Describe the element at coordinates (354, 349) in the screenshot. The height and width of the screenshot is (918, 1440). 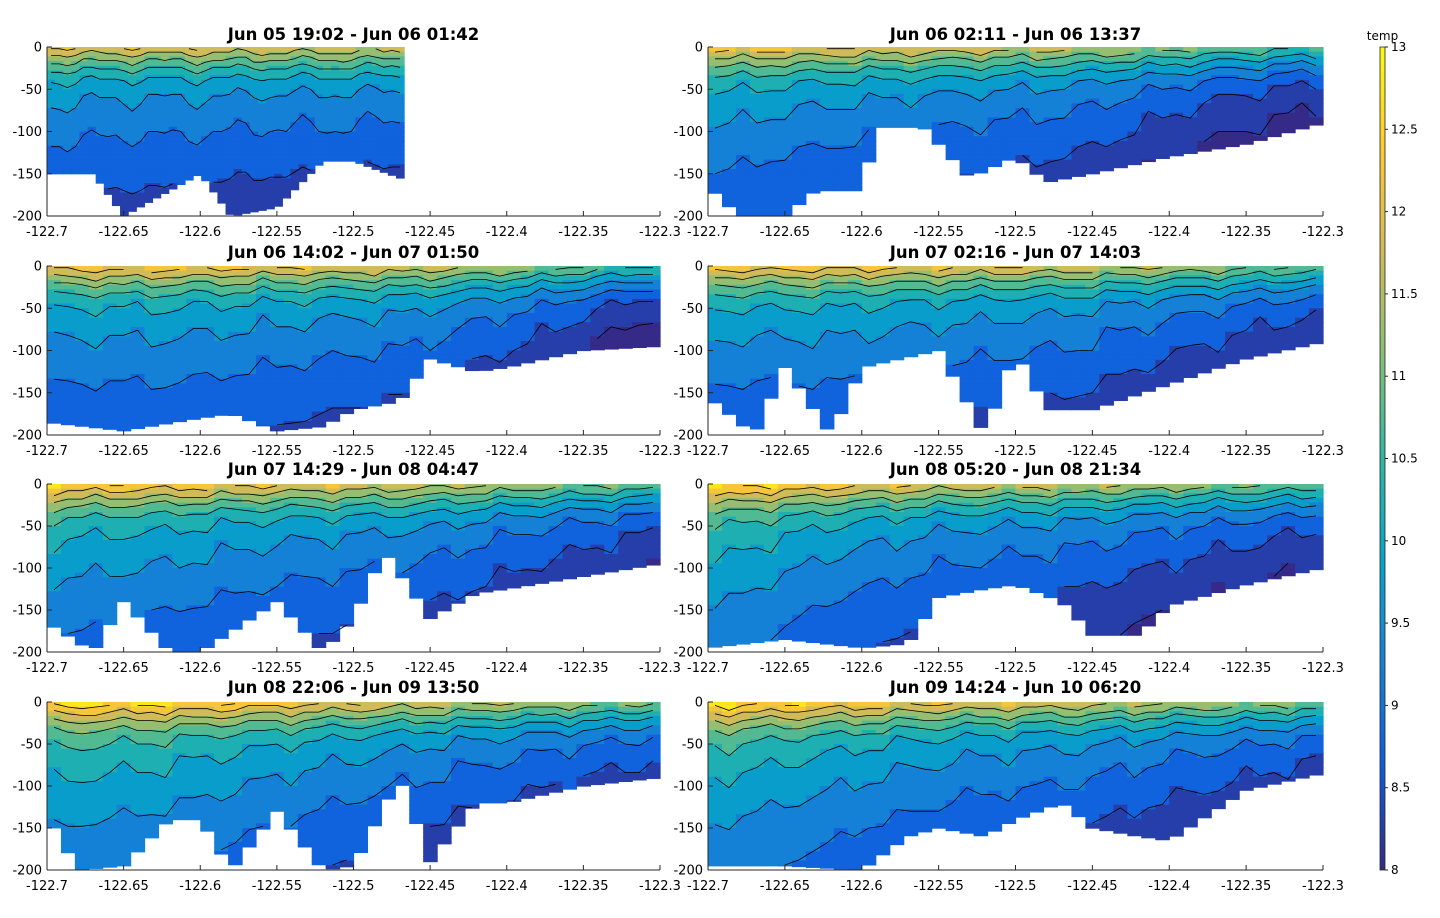
I see `temperature-field` at that location.